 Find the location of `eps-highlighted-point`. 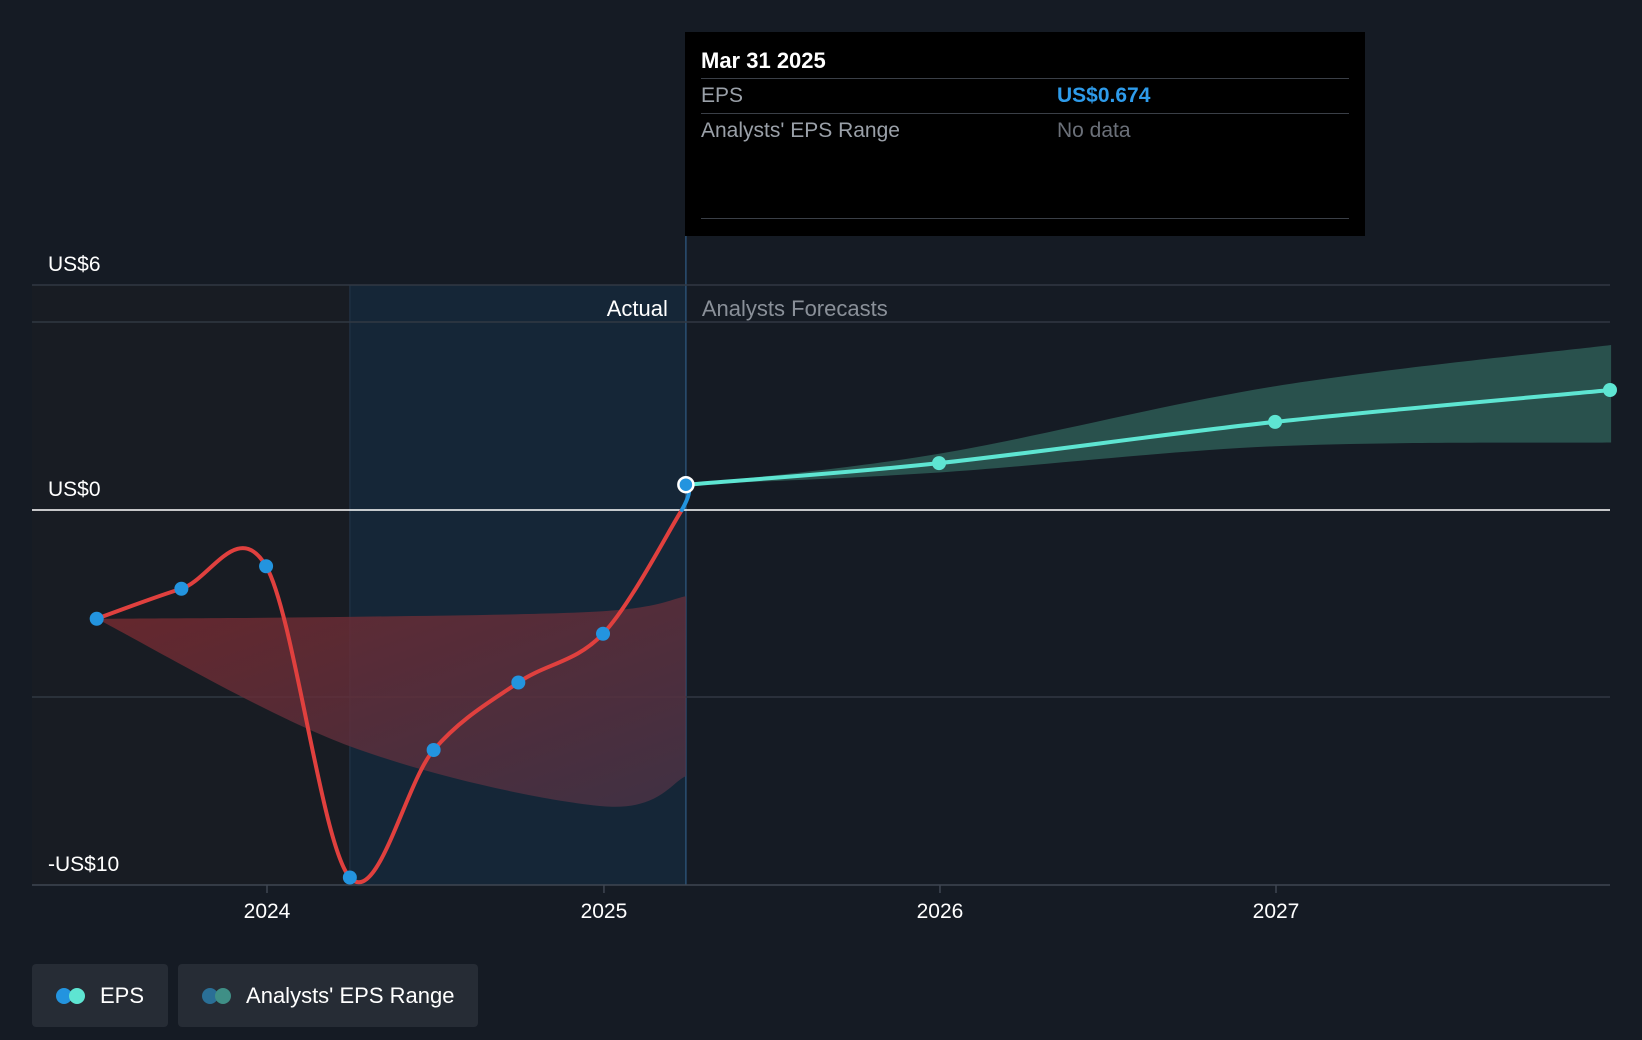

eps-highlighted-point is located at coordinates (686, 484).